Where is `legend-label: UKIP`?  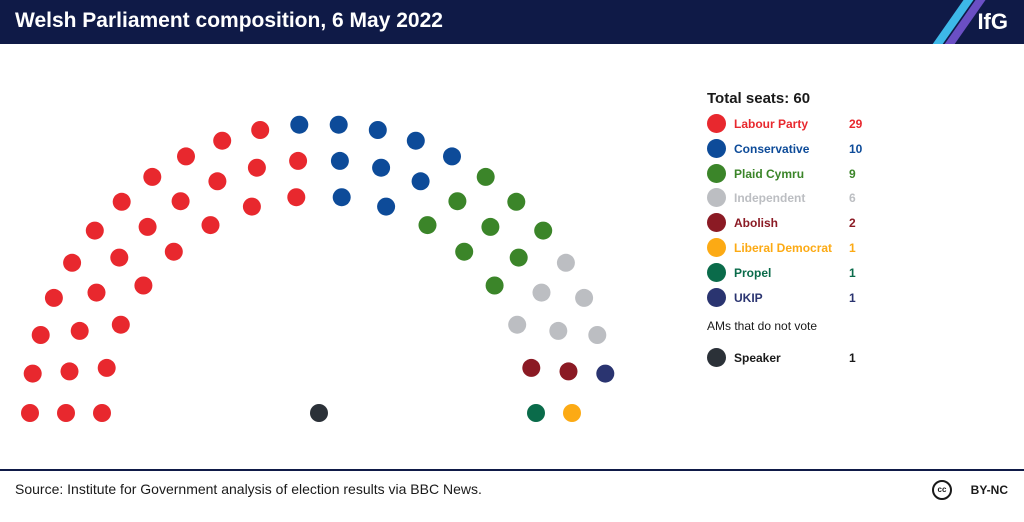
legend-label: UKIP is located at coordinates (748, 297).